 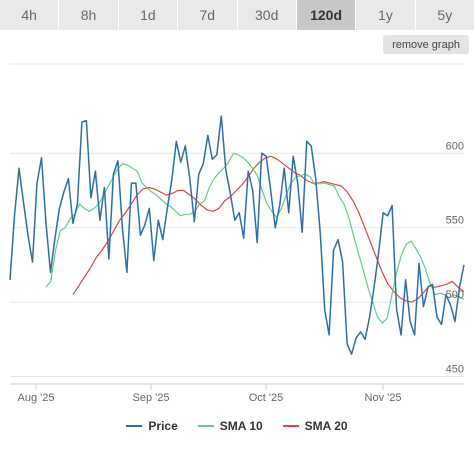 What do you see at coordinates (383, 398) in the screenshot?
I see `x-tick-label: Nov '25` at bounding box center [383, 398].